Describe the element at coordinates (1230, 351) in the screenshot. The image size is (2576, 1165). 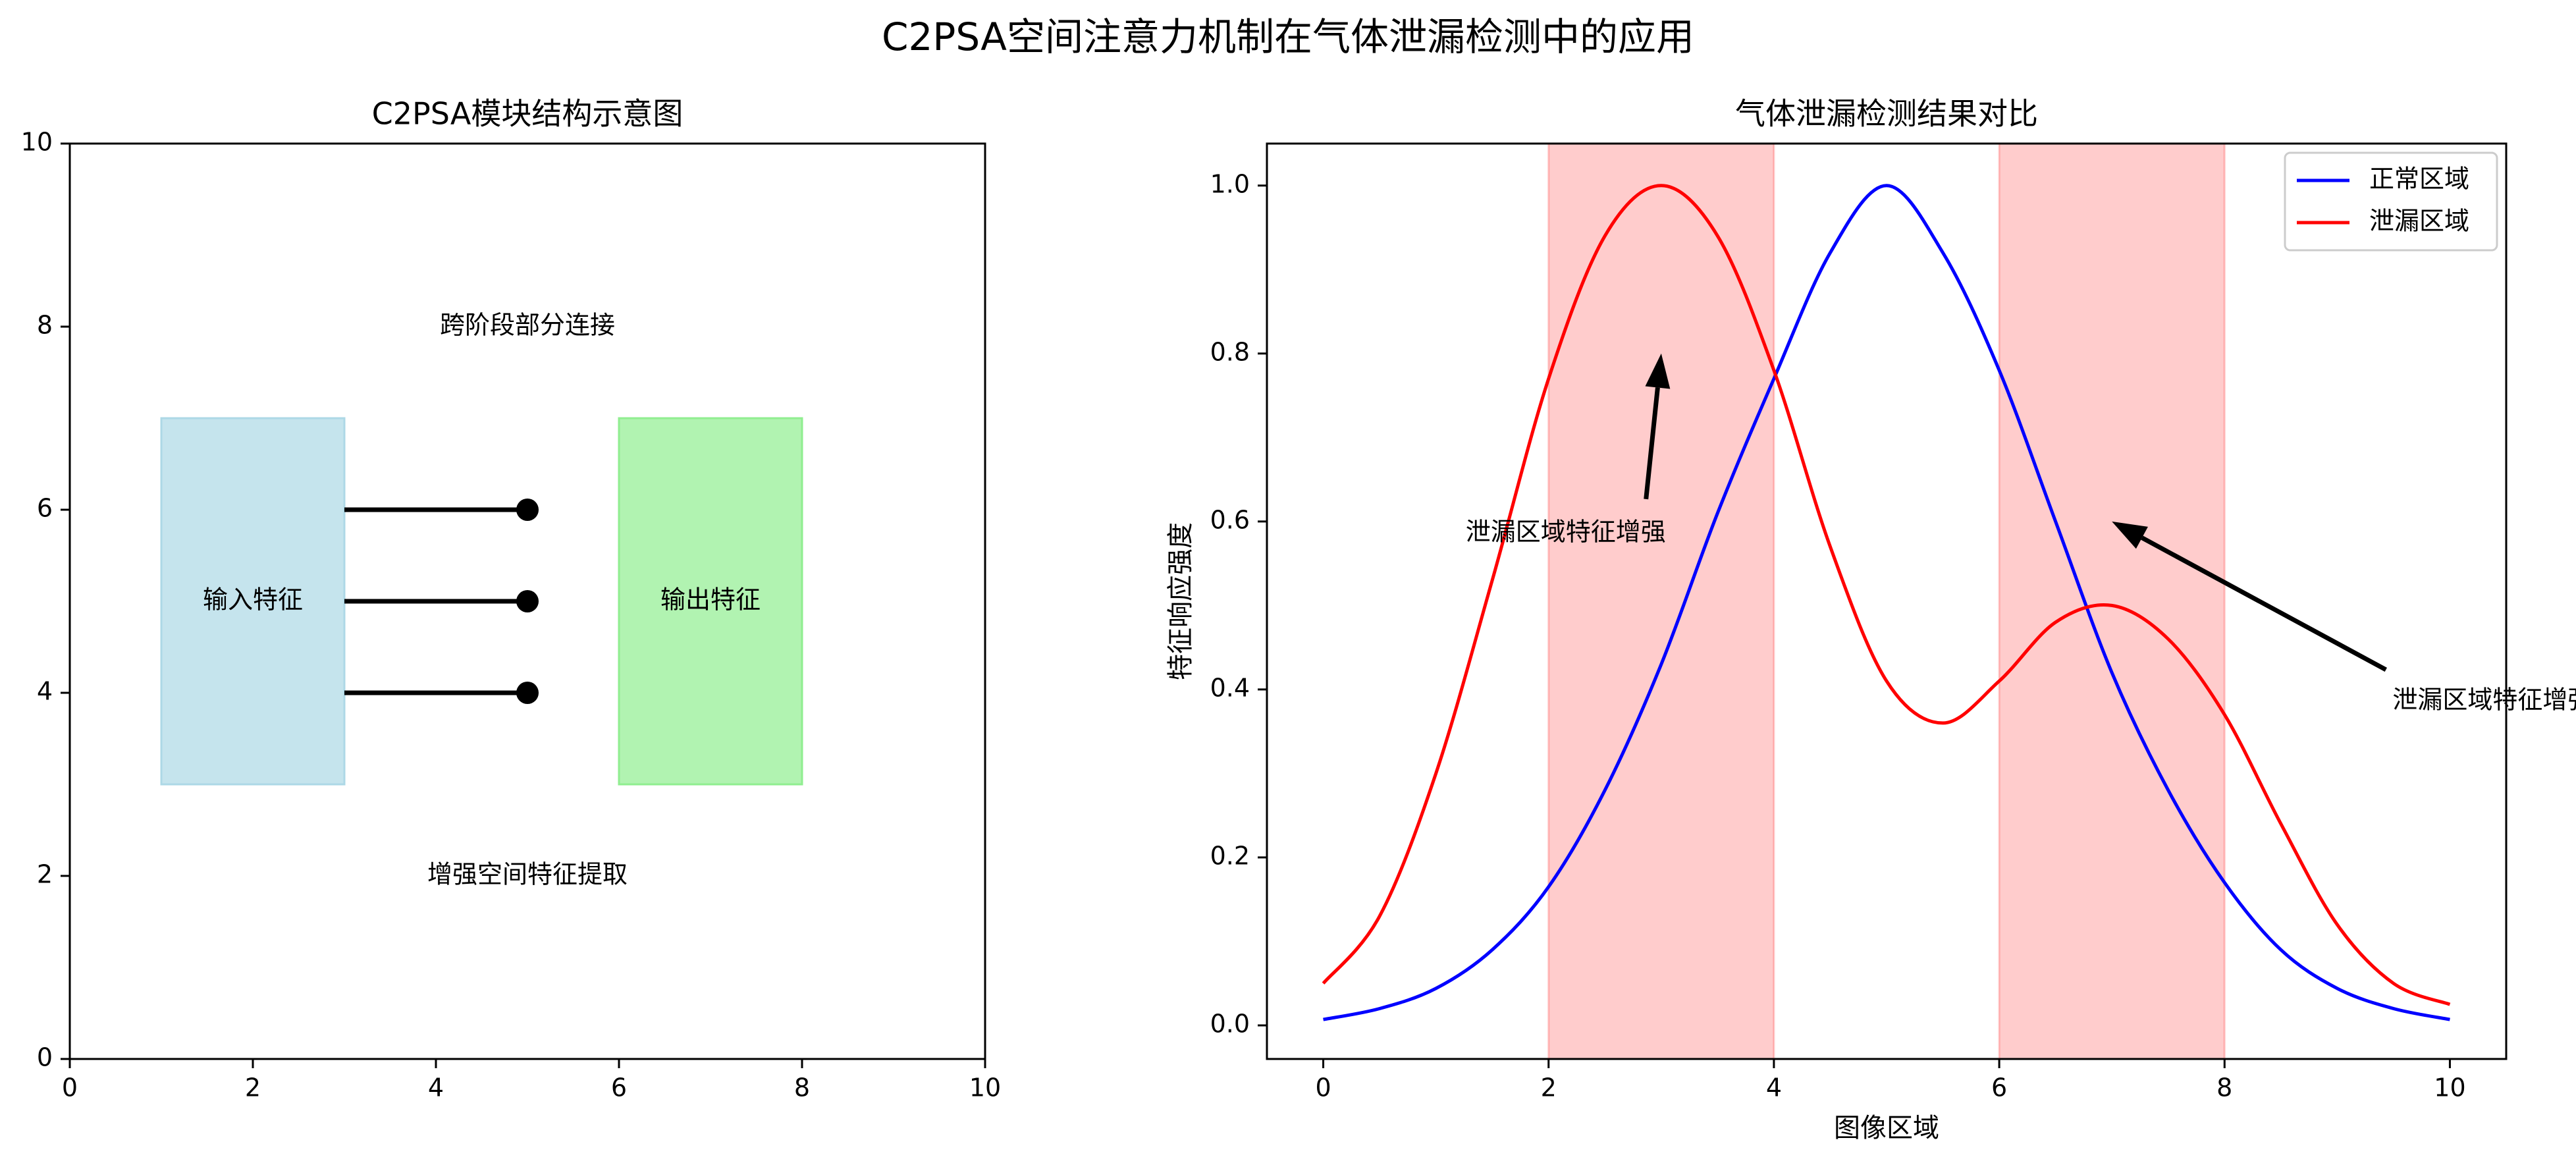
I see `y-tick-label: 0.8` at that location.